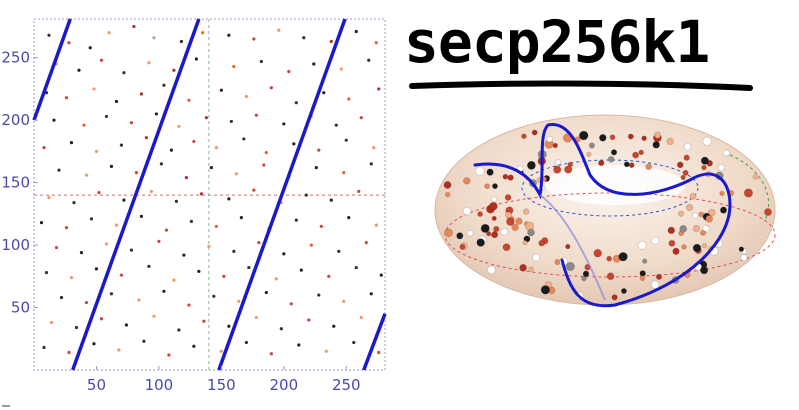 Image resolution: width=799 pixels, height=410 pixels. What do you see at coordinates (610, 235) in the screenshot?
I see `torus-dash-red` at bounding box center [610, 235].